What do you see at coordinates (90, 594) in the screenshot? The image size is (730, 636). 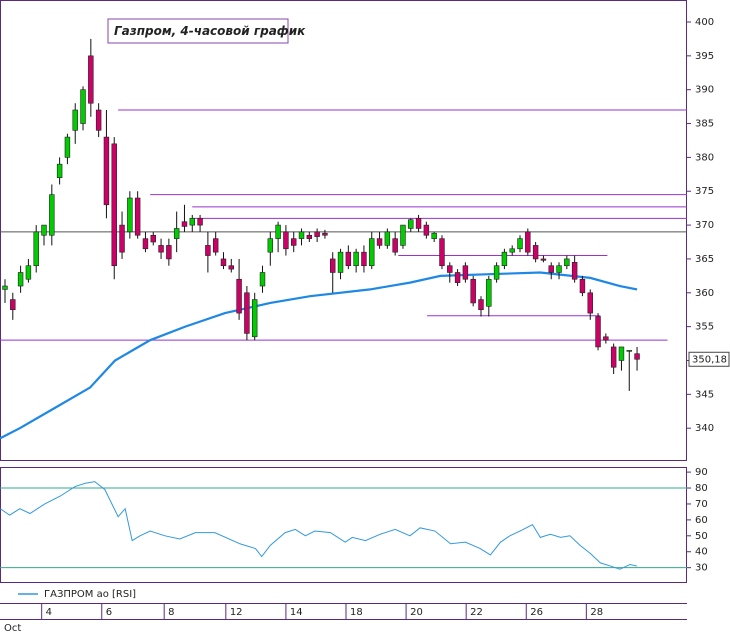 I see `legend-label: ГАЗПРОМ ao [RSI]` at bounding box center [90, 594].